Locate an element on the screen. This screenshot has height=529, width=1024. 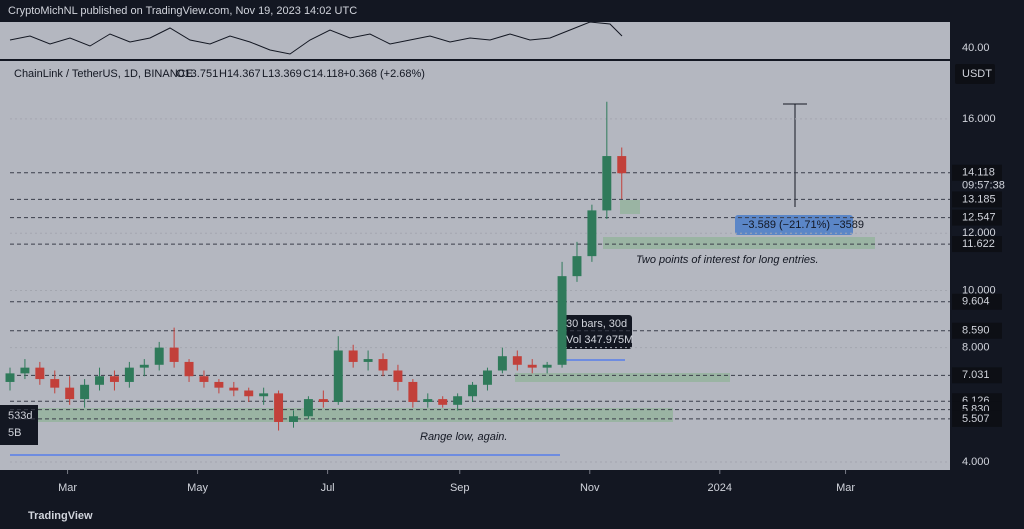
x-tick-label: Nov is located at coordinates (590, 488).